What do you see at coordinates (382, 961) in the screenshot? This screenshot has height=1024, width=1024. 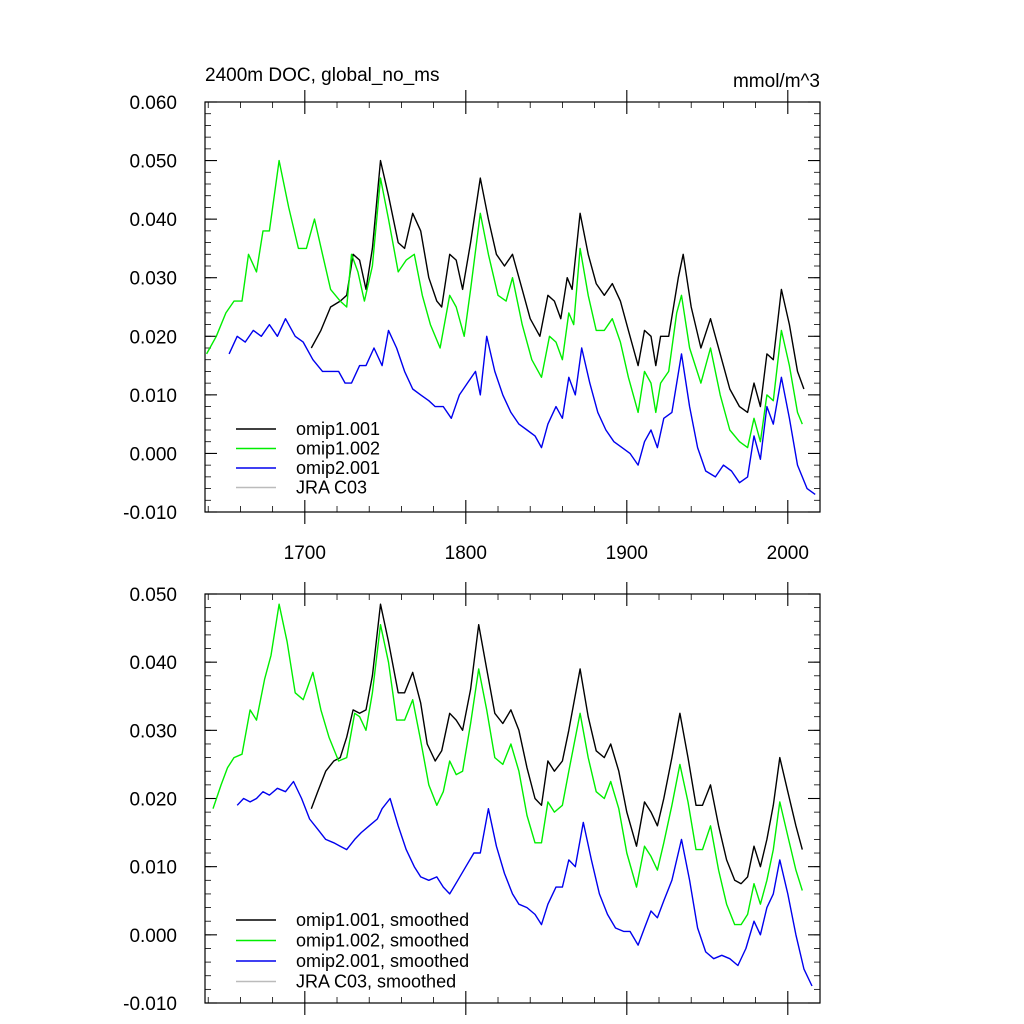 I see `legend-label: omip2.001, smoothed` at bounding box center [382, 961].